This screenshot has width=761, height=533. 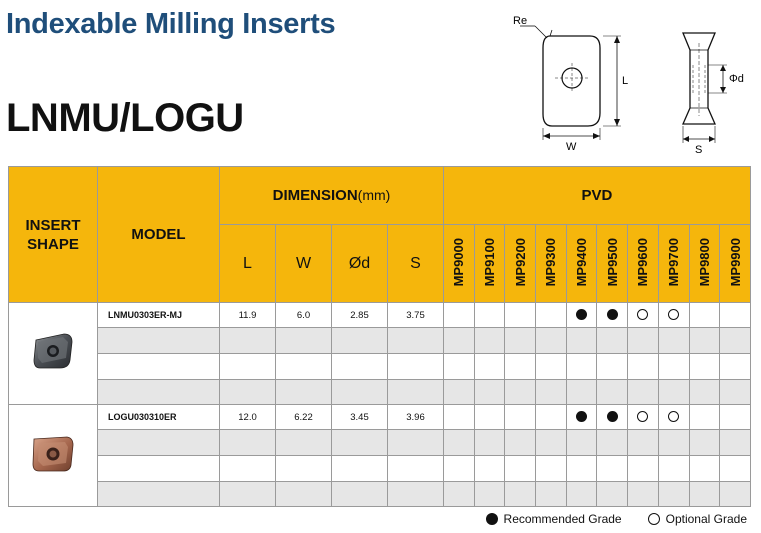 I want to click on grade-col: MP9300, so click(x=551, y=263).